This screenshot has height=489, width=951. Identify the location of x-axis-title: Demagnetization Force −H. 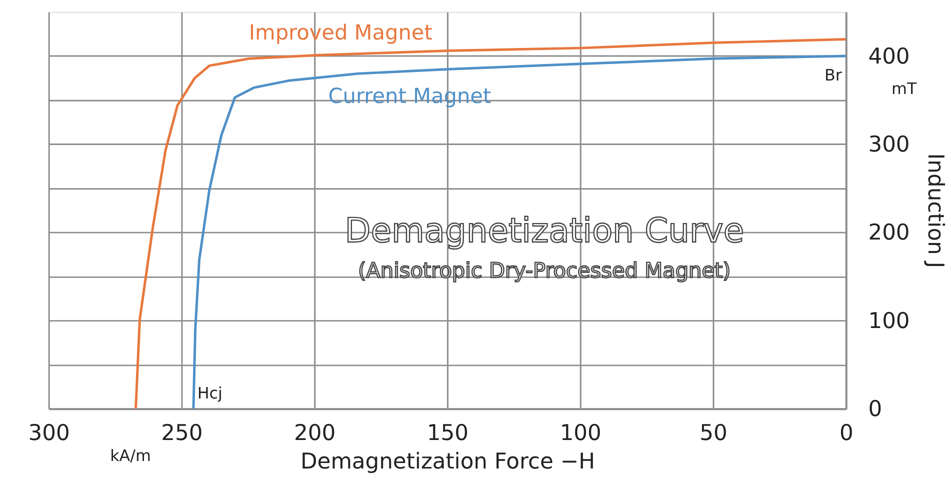
(447, 462).